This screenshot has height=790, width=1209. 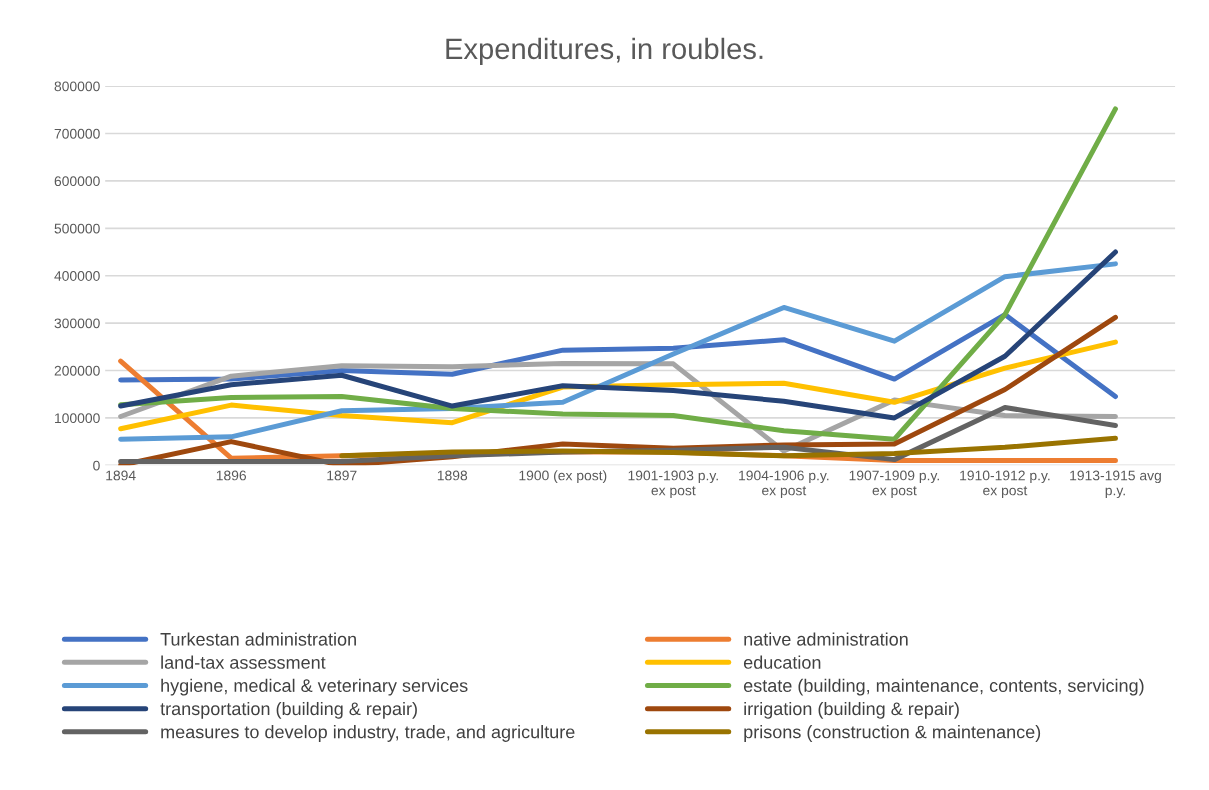 I want to click on x-tick-label: 1913-1915 avg p.y., so click(x=1115, y=484).